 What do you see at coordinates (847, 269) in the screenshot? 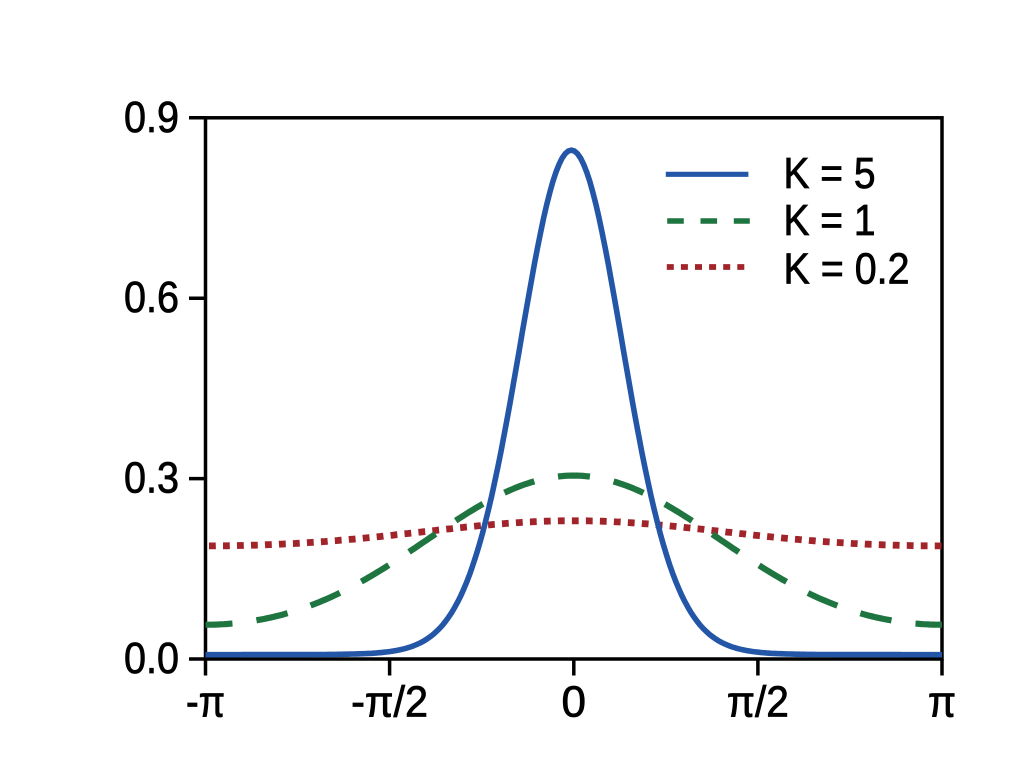
I see `svg-text: K = 0.2` at bounding box center [847, 269].